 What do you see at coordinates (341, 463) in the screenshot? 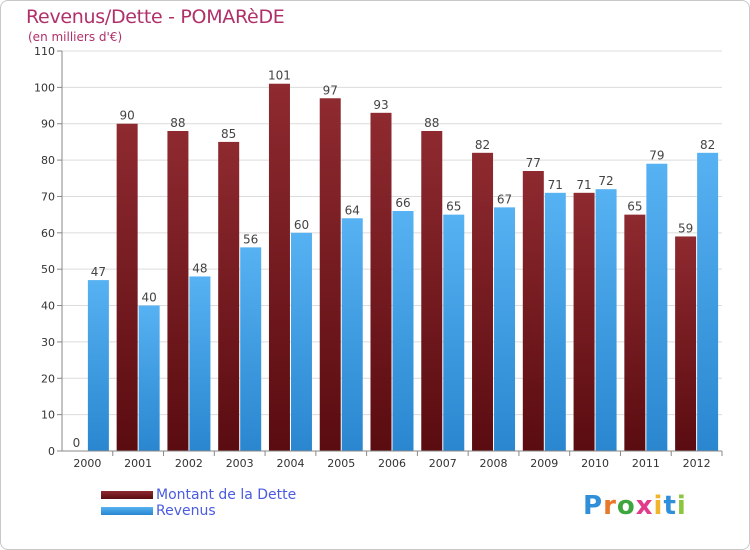
I see `x-tick-label-2005: 2005` at bounding box center [341, 463].